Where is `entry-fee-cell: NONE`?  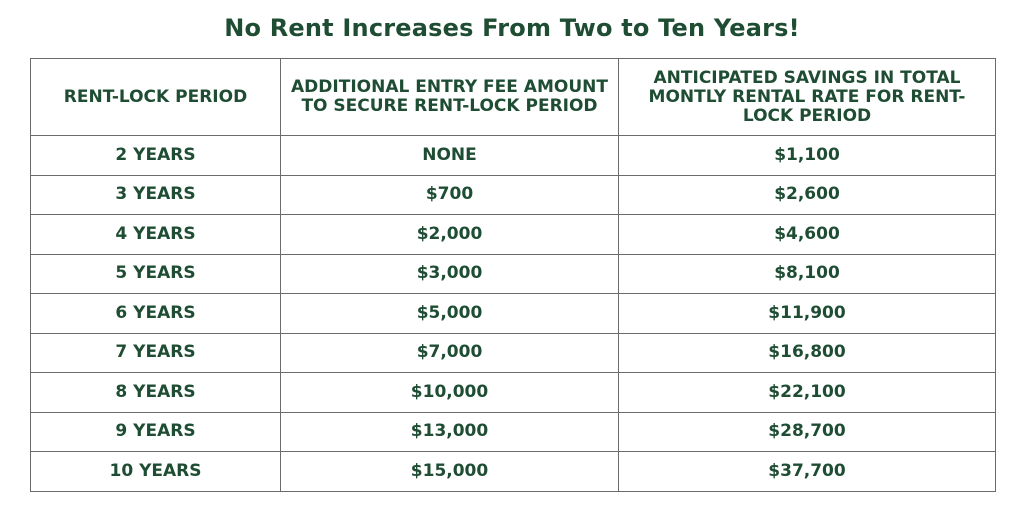 entry-fee-cell: NONE is located at coordinates (449, 155).